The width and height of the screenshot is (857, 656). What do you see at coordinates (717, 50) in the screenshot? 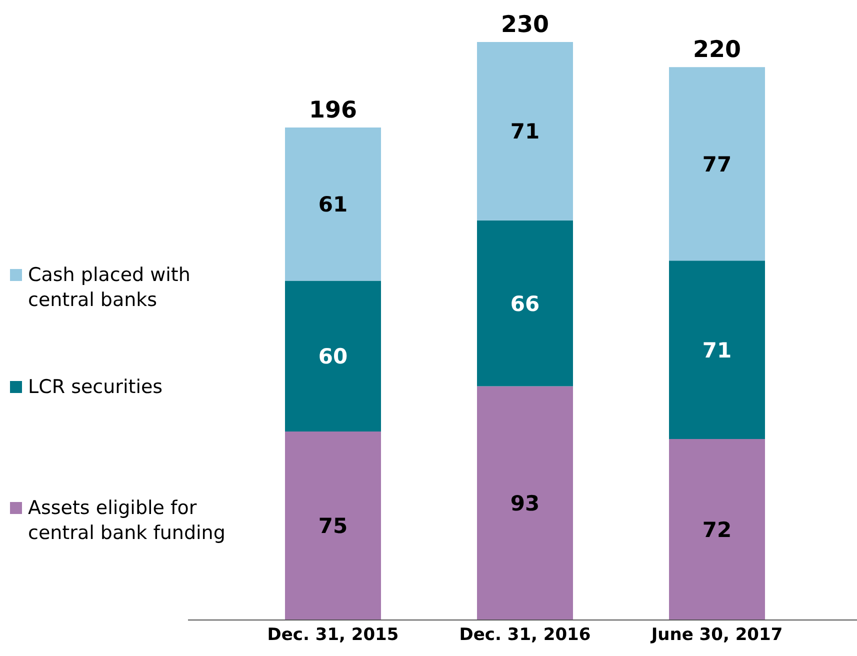
I see `total-label: 220` at bounding box center [717, 50].